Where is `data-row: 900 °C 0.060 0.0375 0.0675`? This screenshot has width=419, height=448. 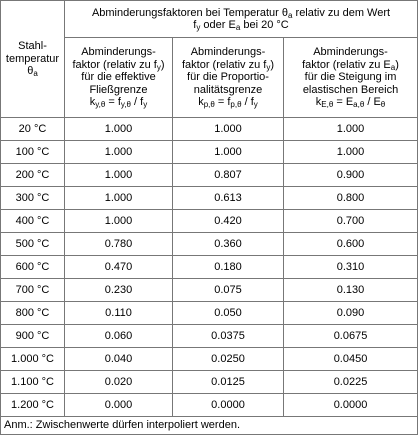
data-row: 900 °C 0.060 0.0375 0.0675 is located at coordinates (209, 336).